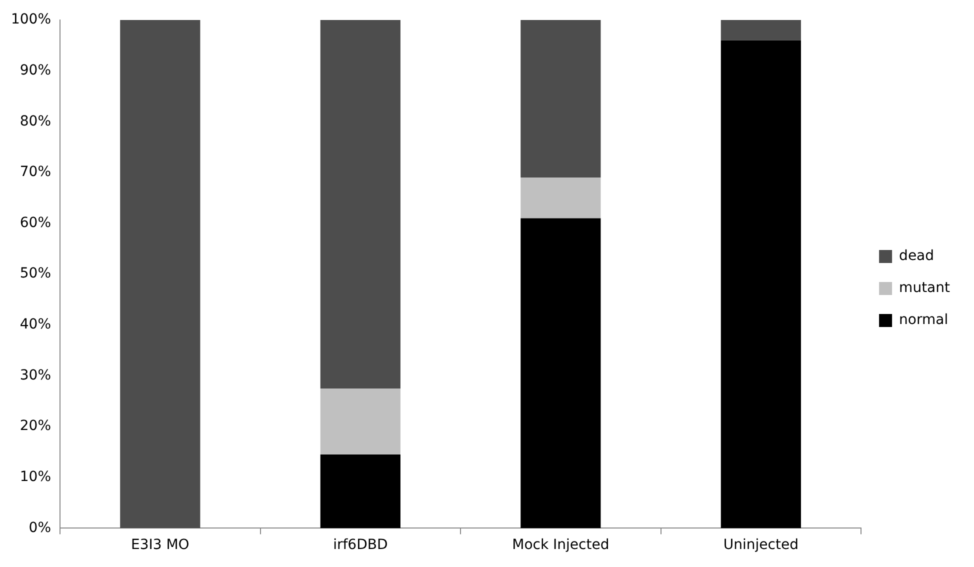 This screenshot has width=974, height=567. Describe the element at coordinates (36, 222) in the screenshot. I see `y-tick-label: 60%` at that location.